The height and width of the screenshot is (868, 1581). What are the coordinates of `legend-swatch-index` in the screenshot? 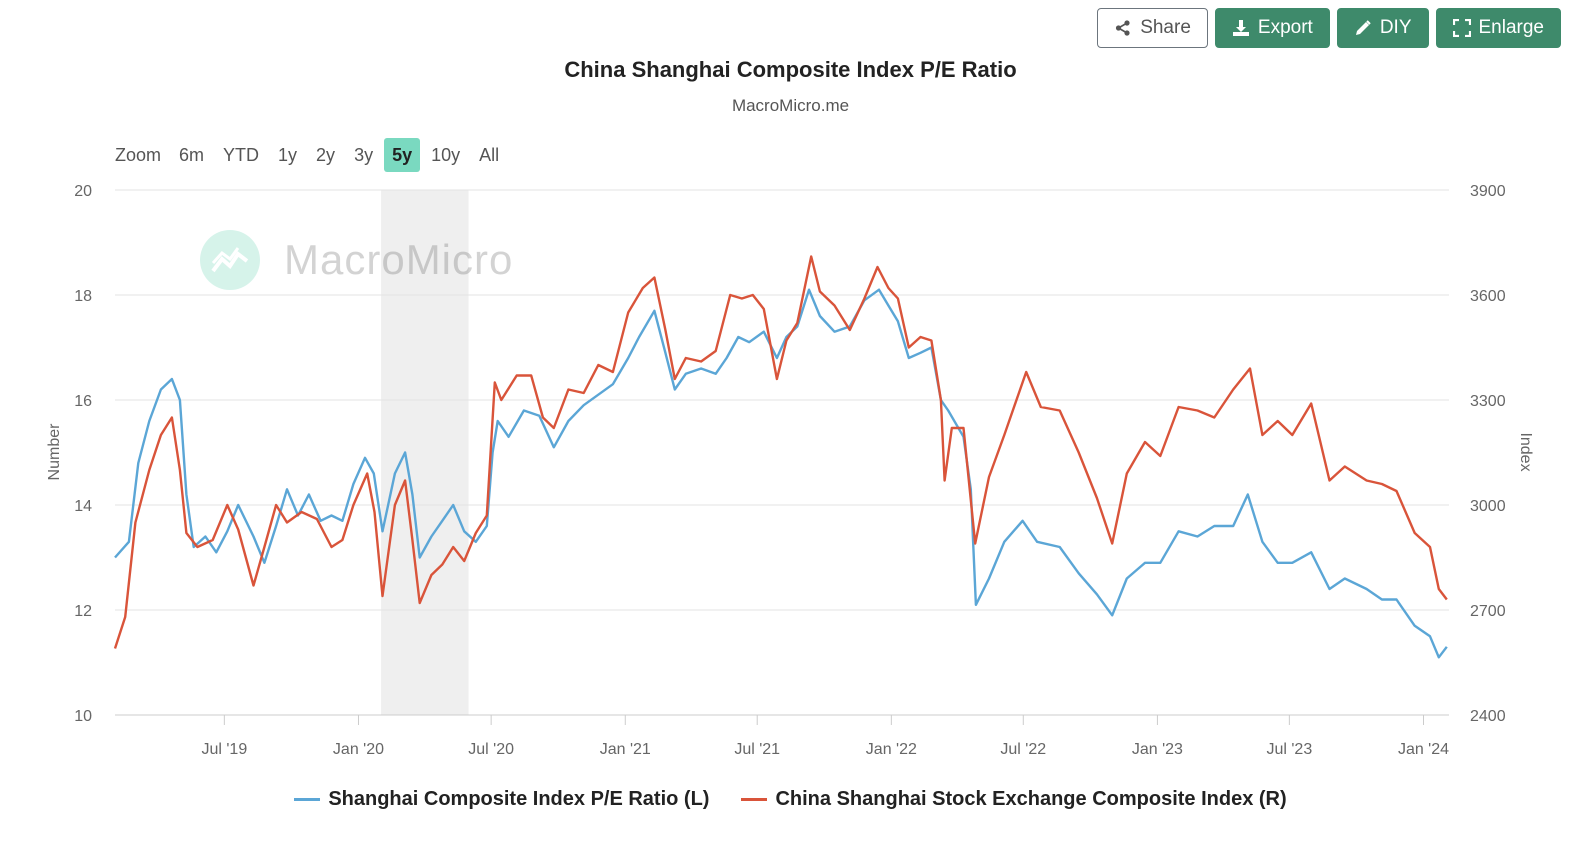 It's located at (754, 799).